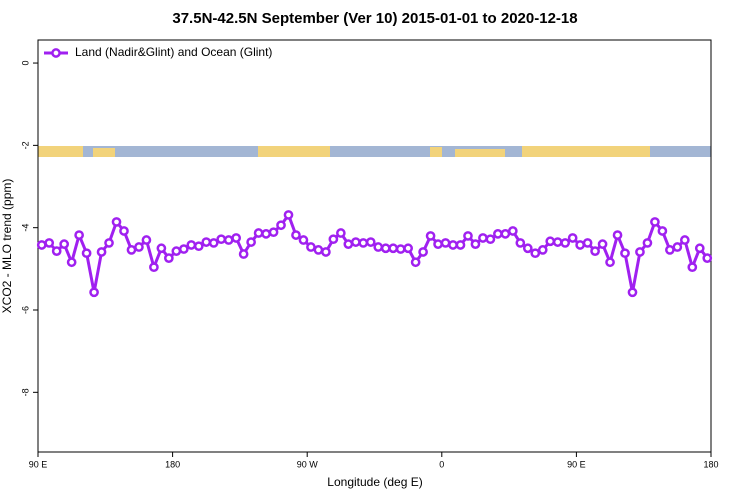 The height and width of the screenshot is (500, 750). Describe the element at coordinates (56, 53) in the screenshot. I see `legend-marker` at that location.